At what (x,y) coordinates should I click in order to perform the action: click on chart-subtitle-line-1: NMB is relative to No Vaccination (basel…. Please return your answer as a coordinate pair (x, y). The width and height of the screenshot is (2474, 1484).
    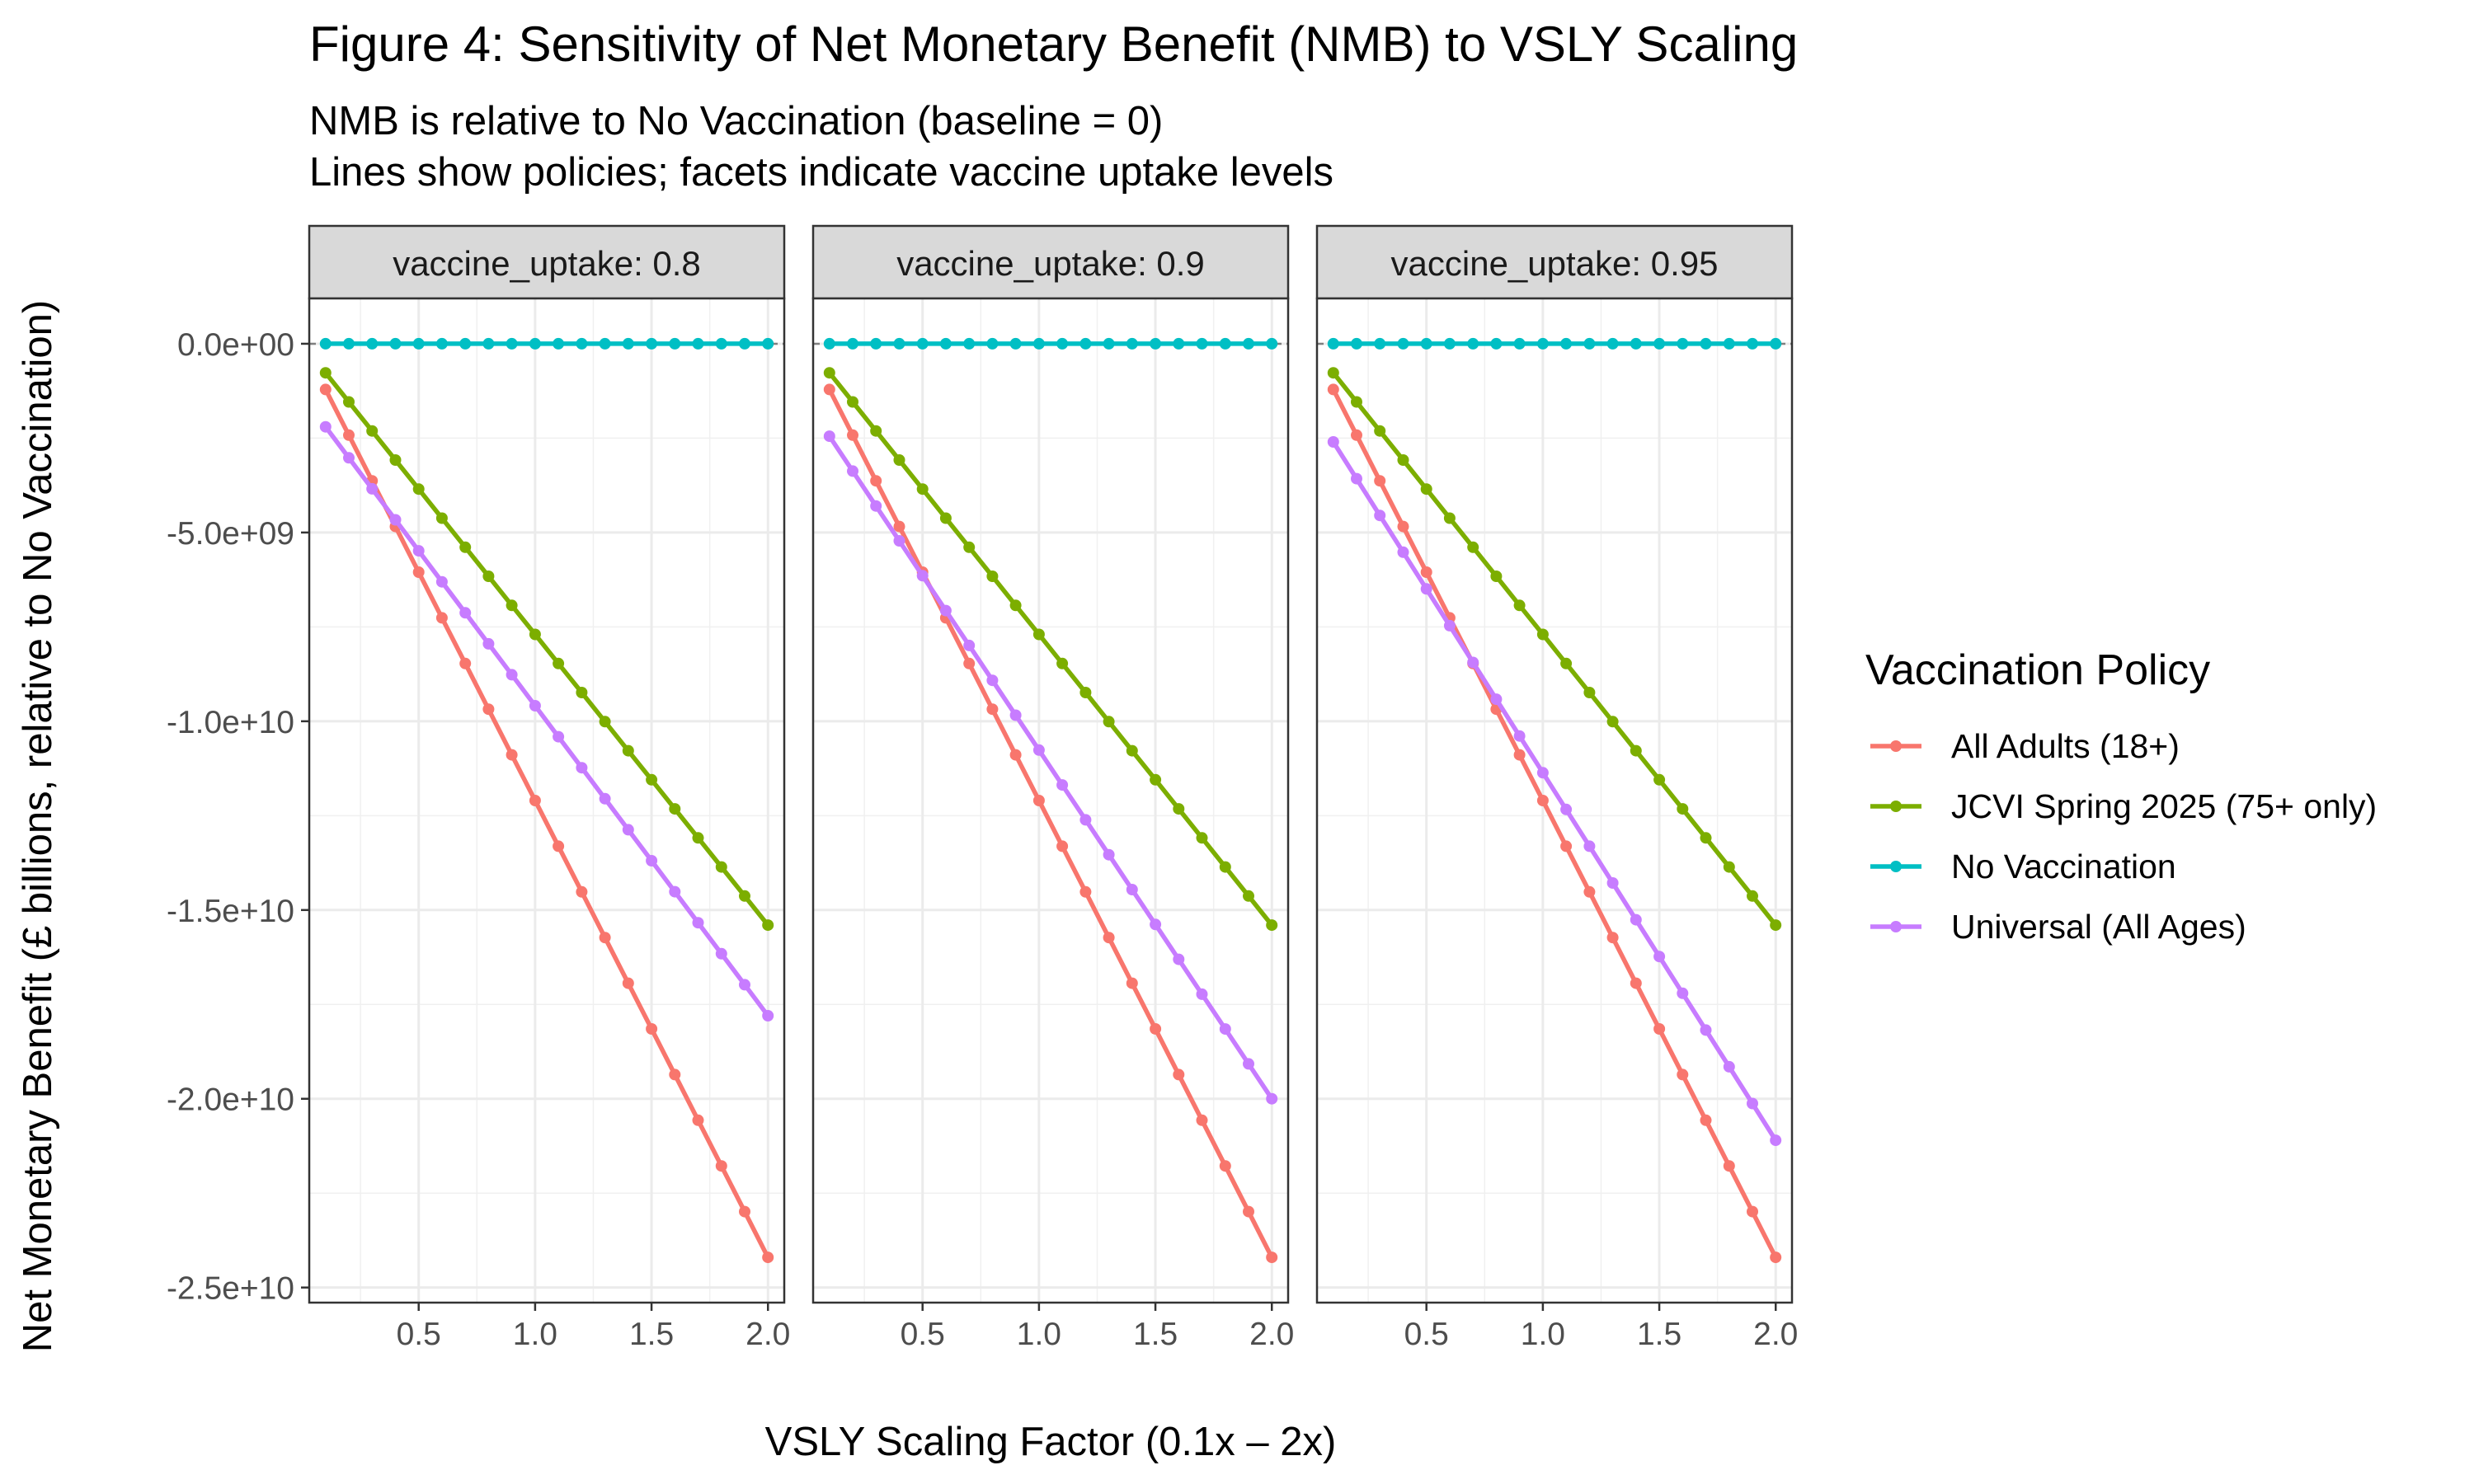
    Looking at the image, I should click on (736, 121).